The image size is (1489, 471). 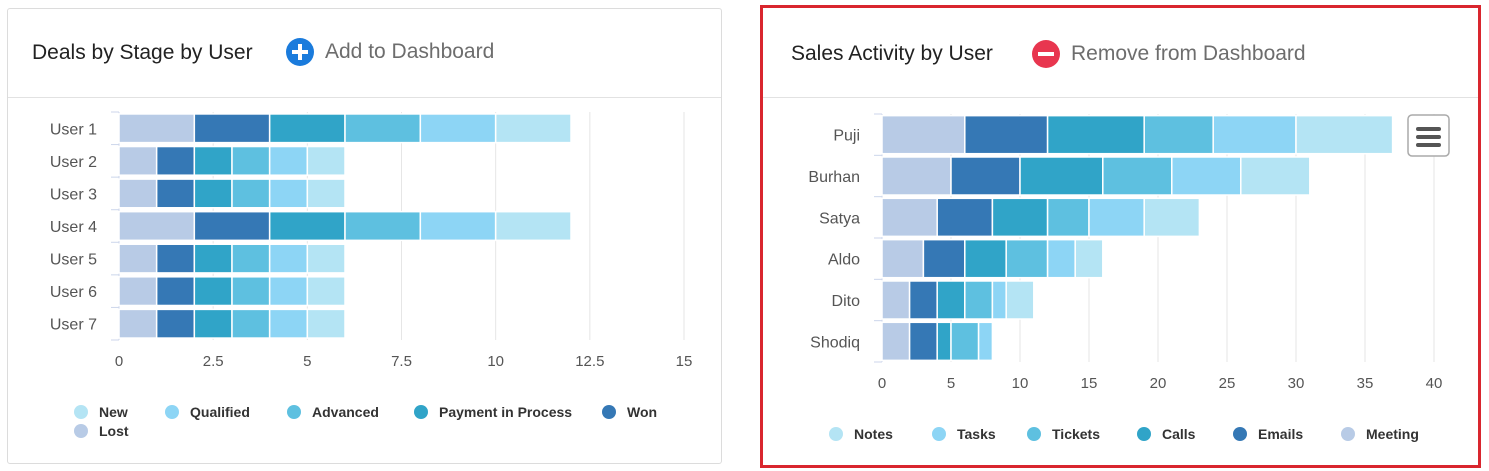 I want to click on legend-item-label: Notes, so click(x=873, y=434).